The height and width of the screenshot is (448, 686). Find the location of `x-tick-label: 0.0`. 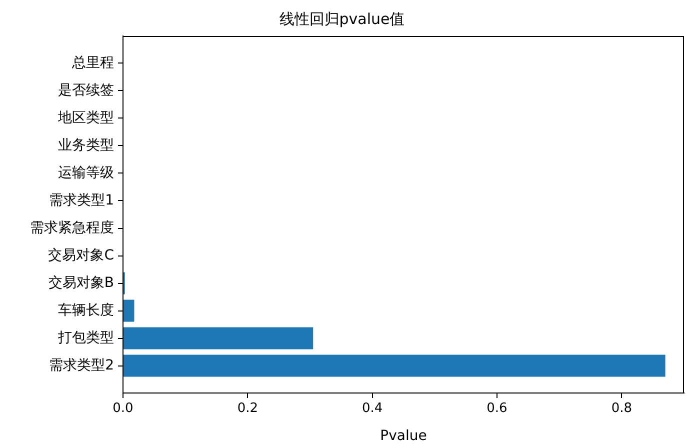

x-tick-label: 0.0 is located at coordinates (123, 408).